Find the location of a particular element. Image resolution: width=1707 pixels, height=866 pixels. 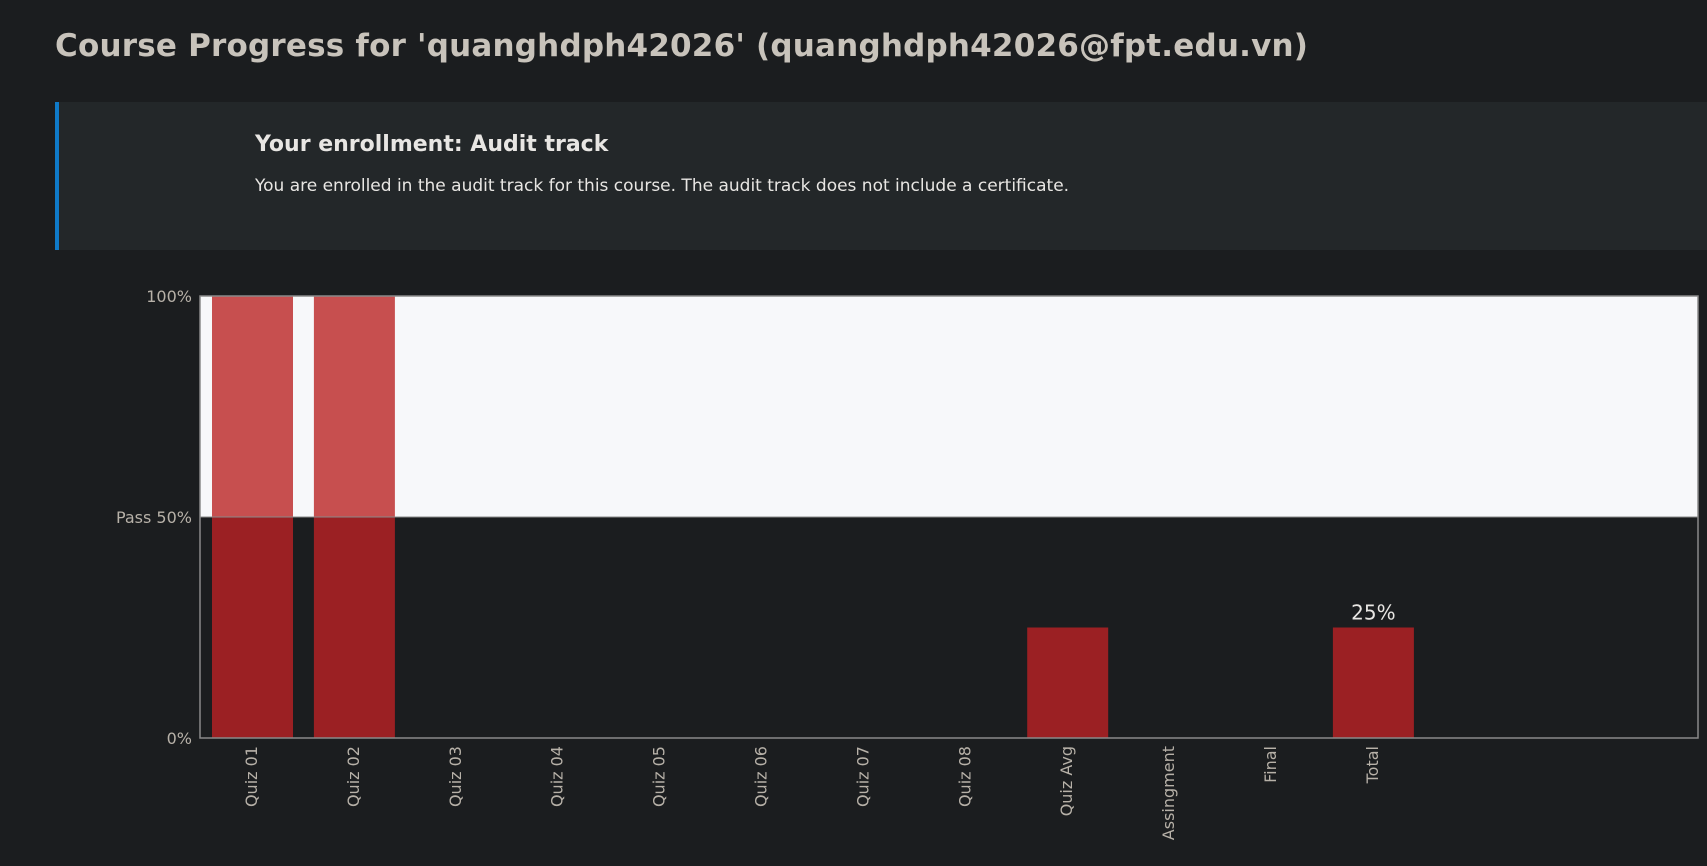

x-tick-label: Final is located at coordinates (1270, 764).